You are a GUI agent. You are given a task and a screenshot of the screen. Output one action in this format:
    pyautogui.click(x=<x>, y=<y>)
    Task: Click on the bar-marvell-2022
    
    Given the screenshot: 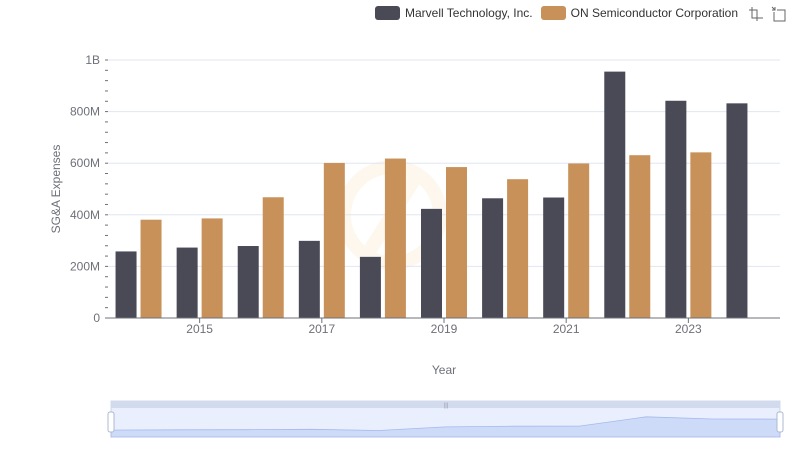 What is the action you would take?
    pyautogui.click(x=615, y=194)
    